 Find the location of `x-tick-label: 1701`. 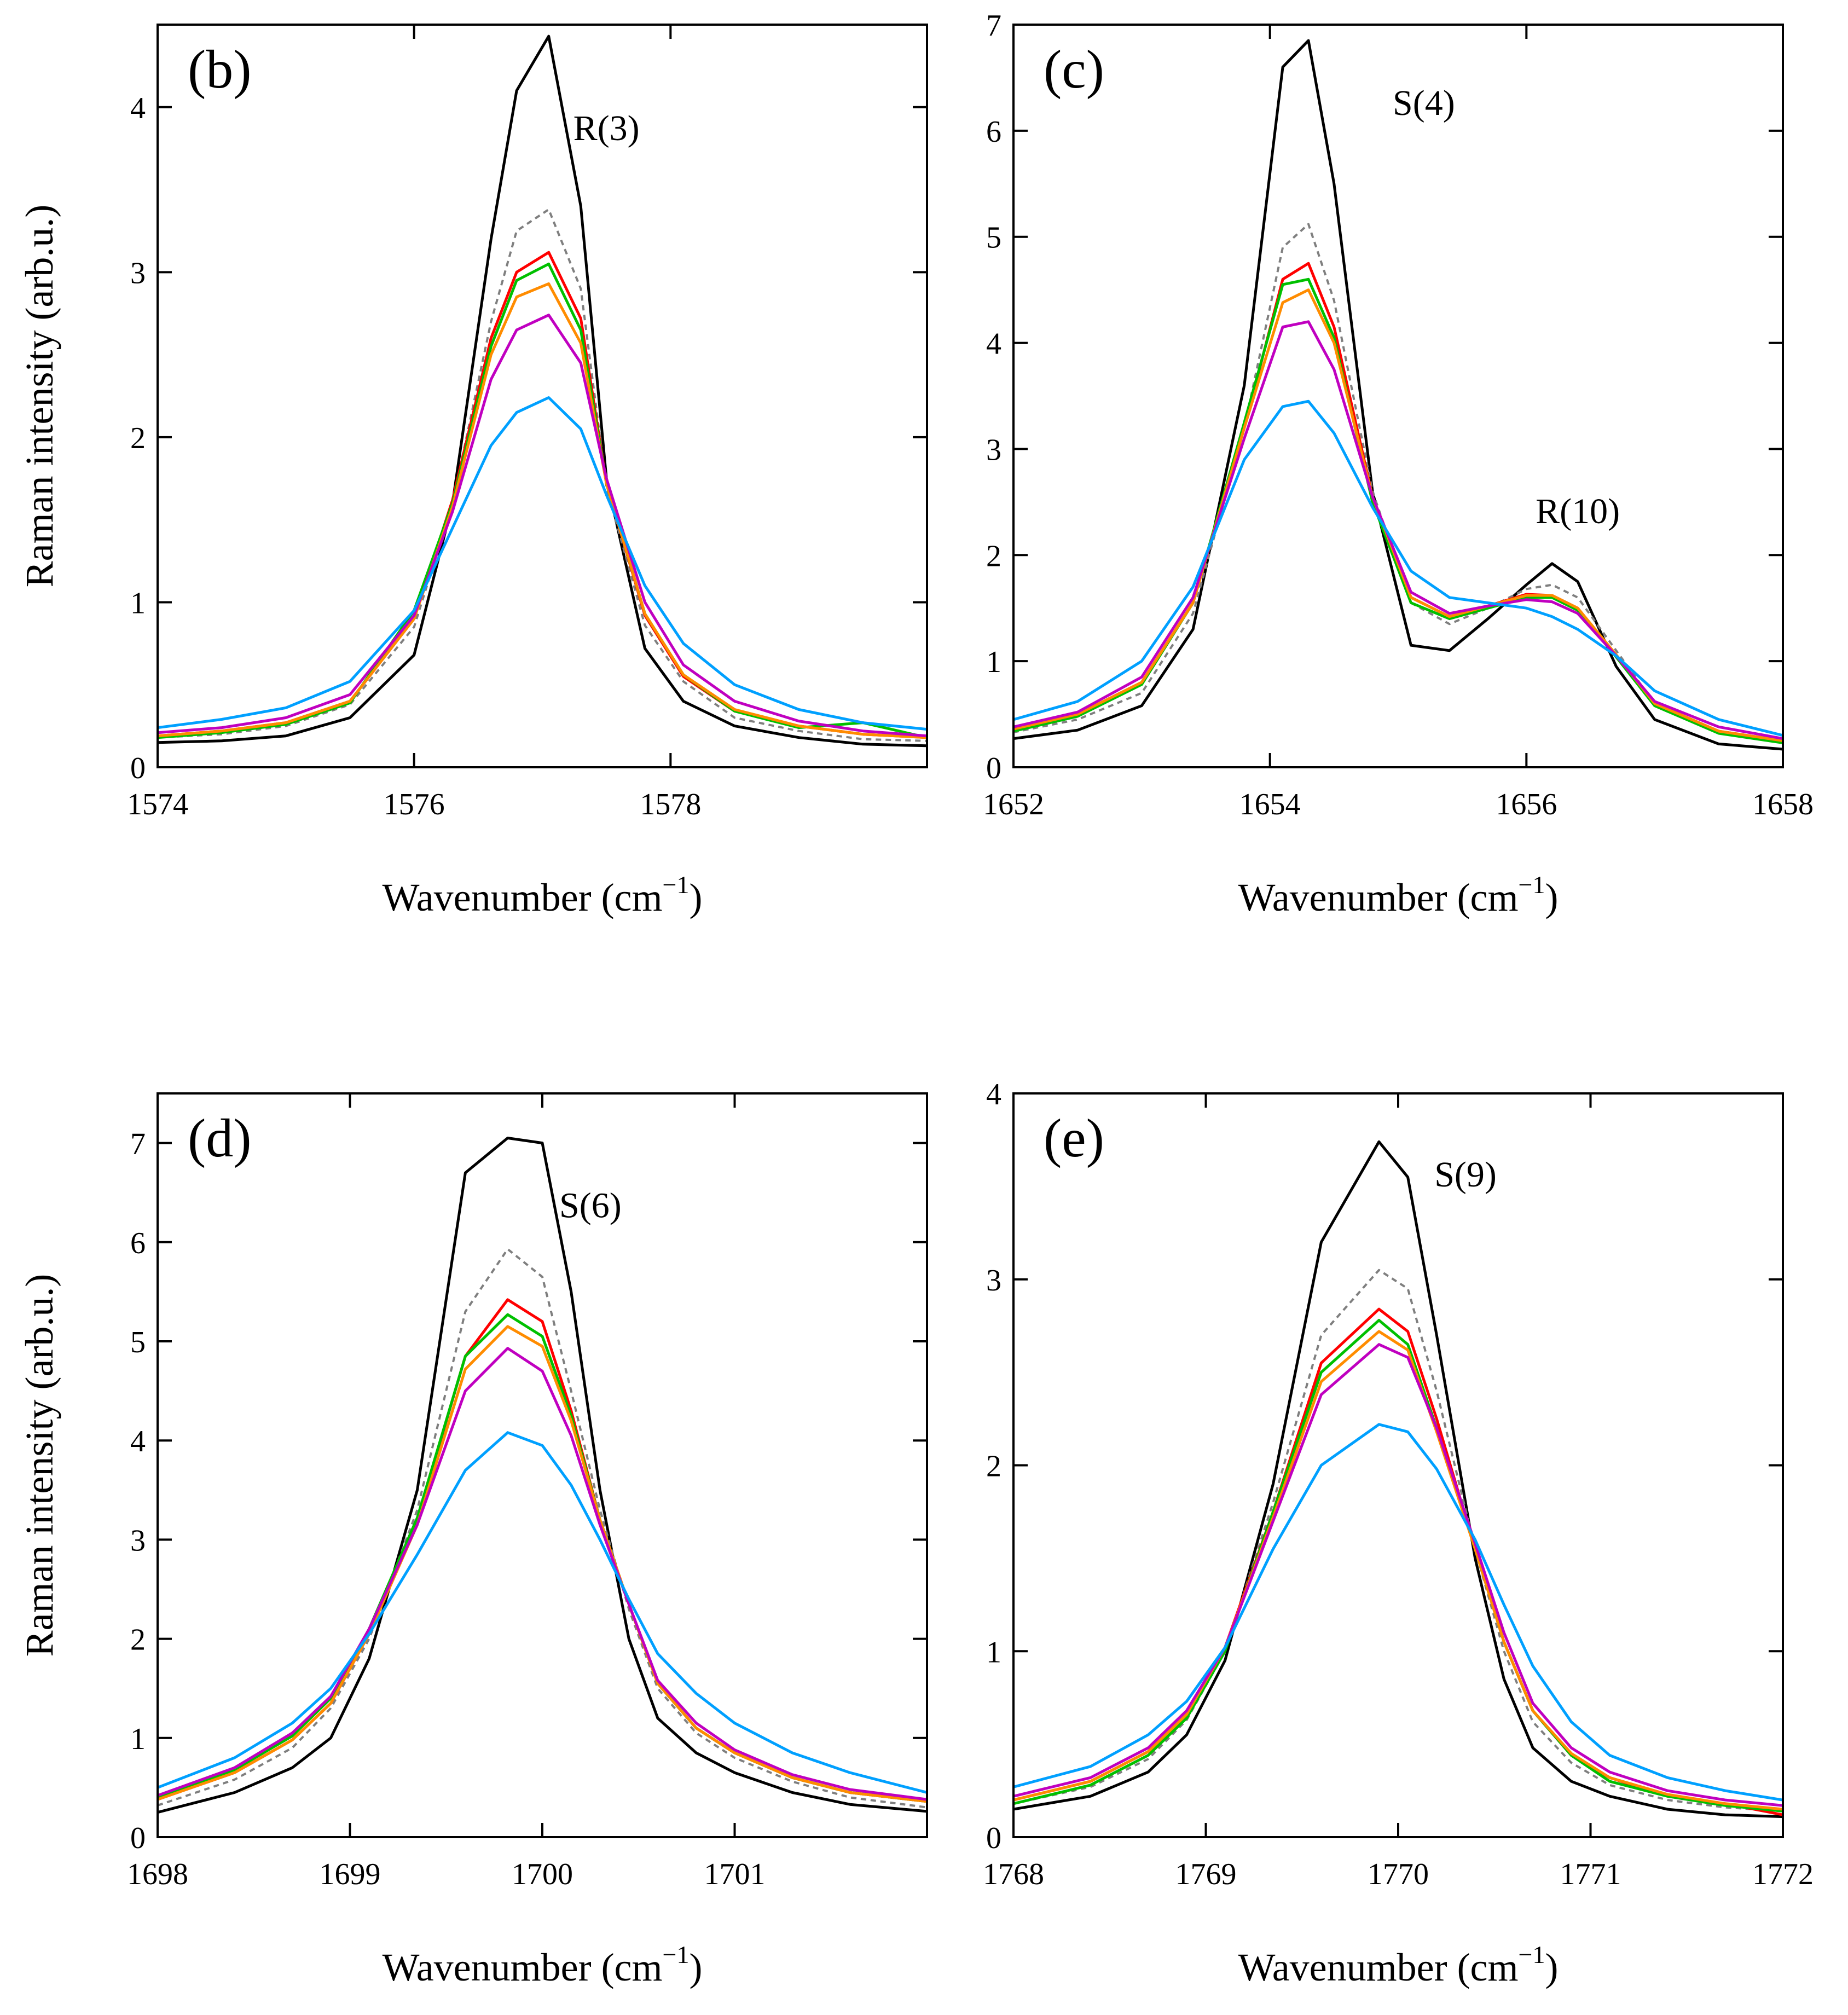

x-tick-label: 1701 is located at coordinates (735, 1874).